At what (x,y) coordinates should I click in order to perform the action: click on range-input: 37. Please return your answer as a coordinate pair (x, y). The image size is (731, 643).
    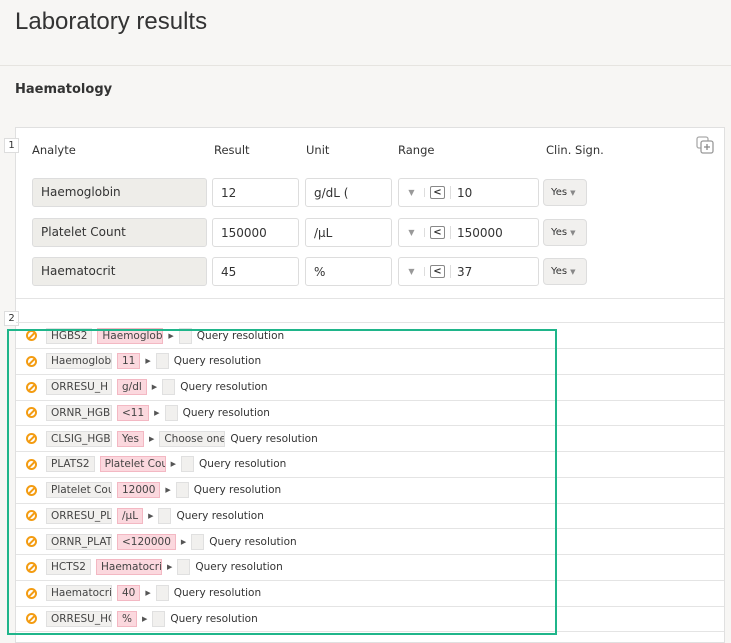
    Looking at the image, I should click on (465, 271).